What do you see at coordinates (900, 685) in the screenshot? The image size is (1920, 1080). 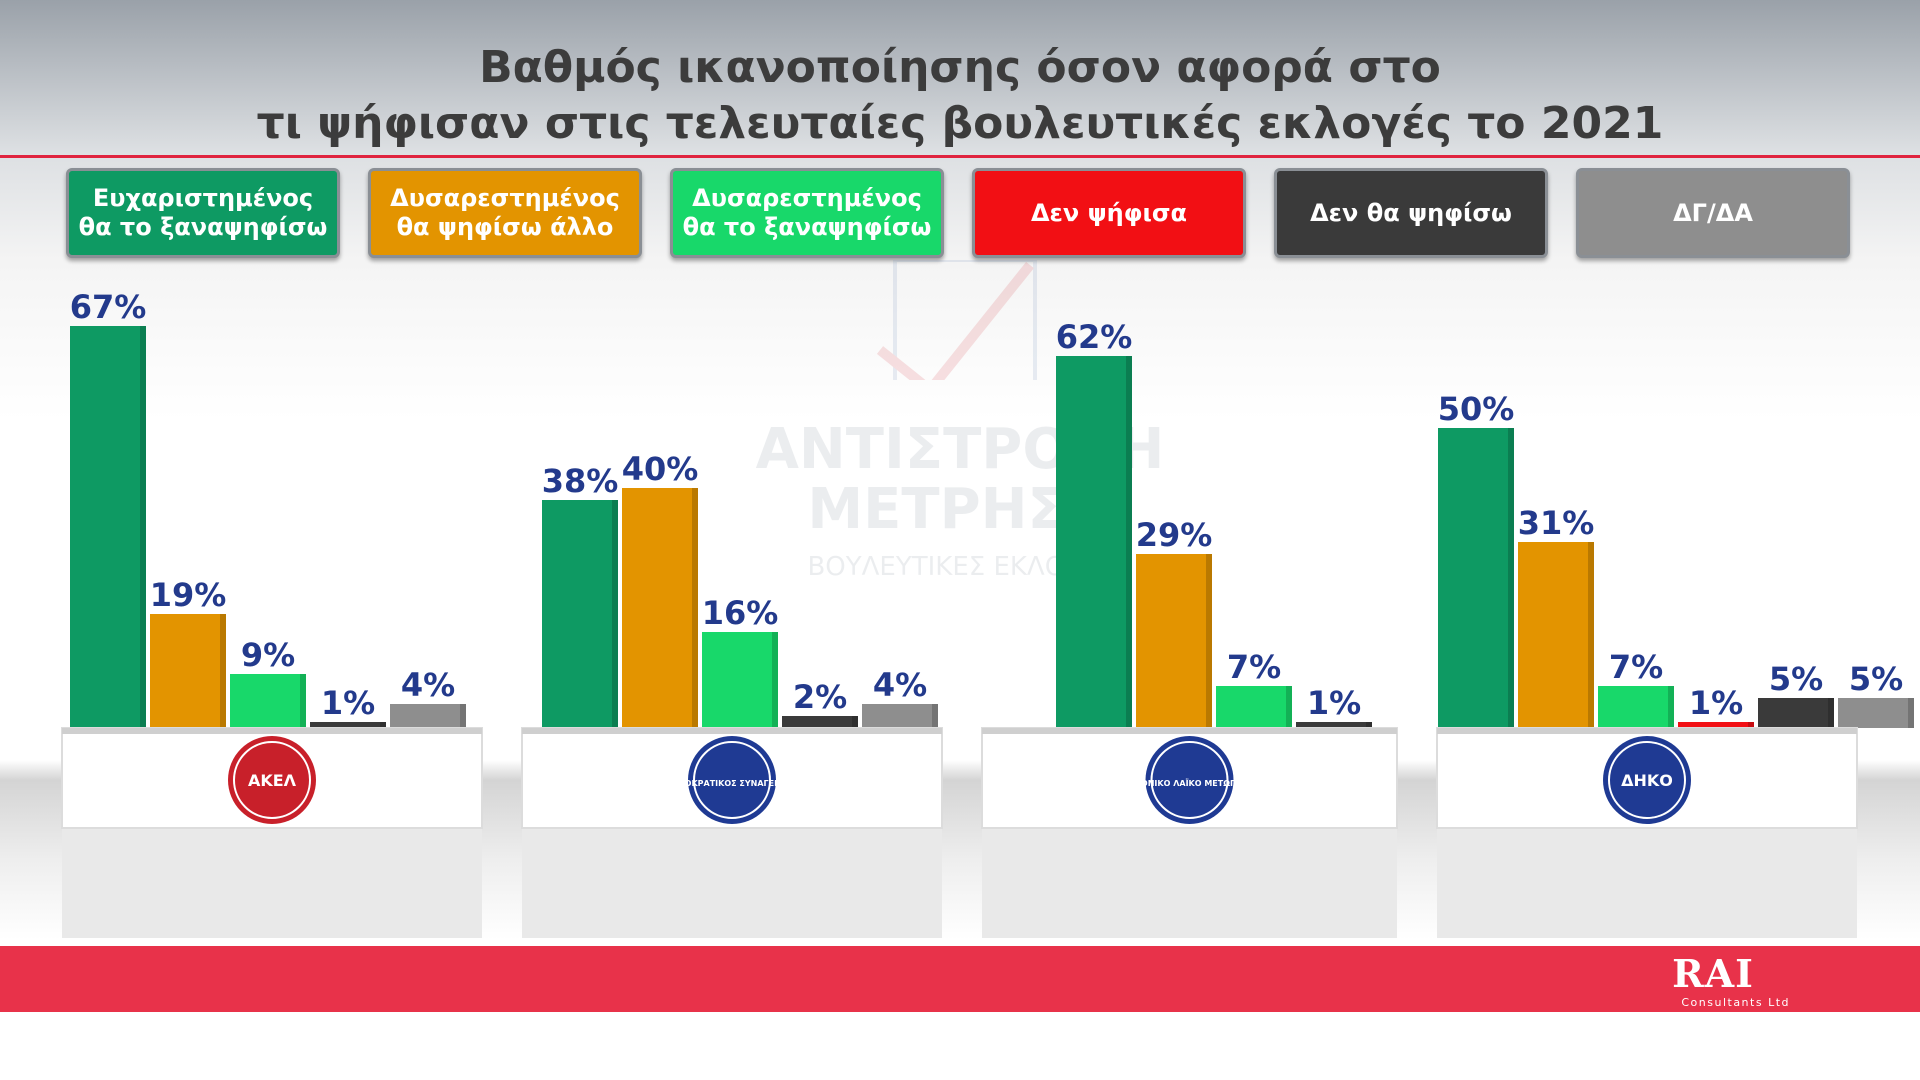 I see `bar-label-2-5: 4%` at bounding box center [900, 685].